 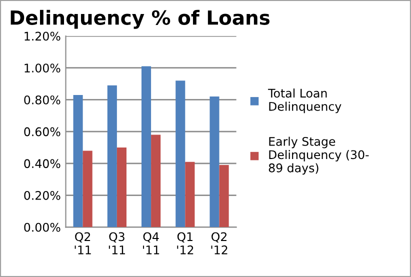 I want to click on y-tick-label: 0.40%, so click(x=42, y=163).